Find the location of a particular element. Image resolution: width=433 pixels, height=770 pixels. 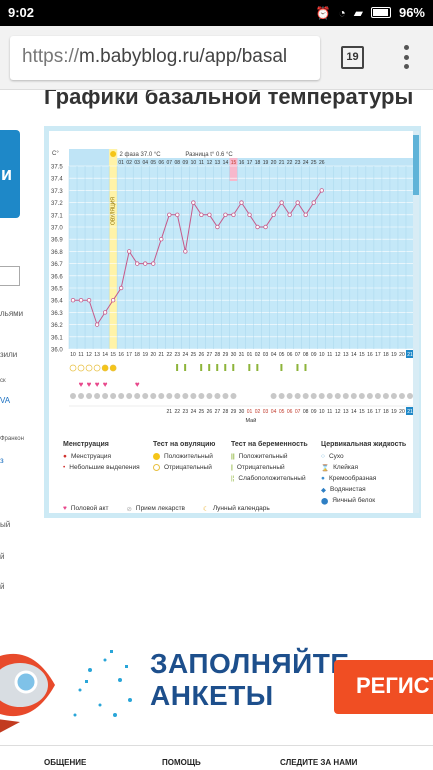

ovulation-positive-icon is located at coordinates (156, 456).